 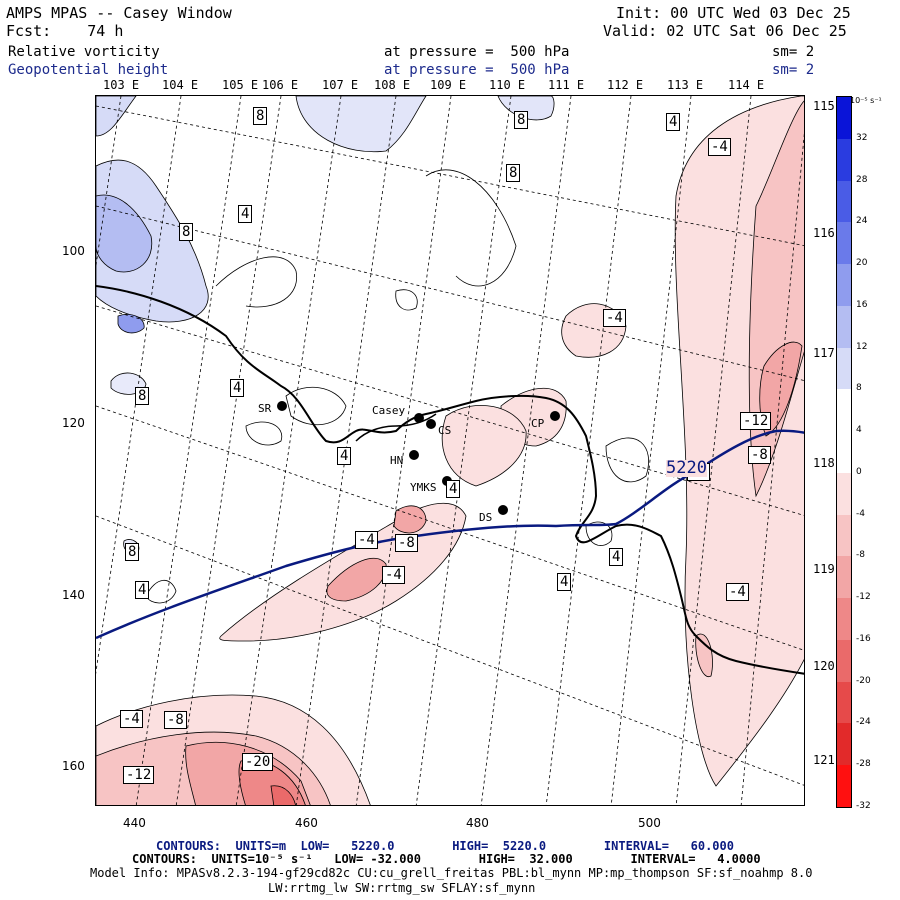 I want to click on x-tick-label: 440, so click(x=134, y=823).